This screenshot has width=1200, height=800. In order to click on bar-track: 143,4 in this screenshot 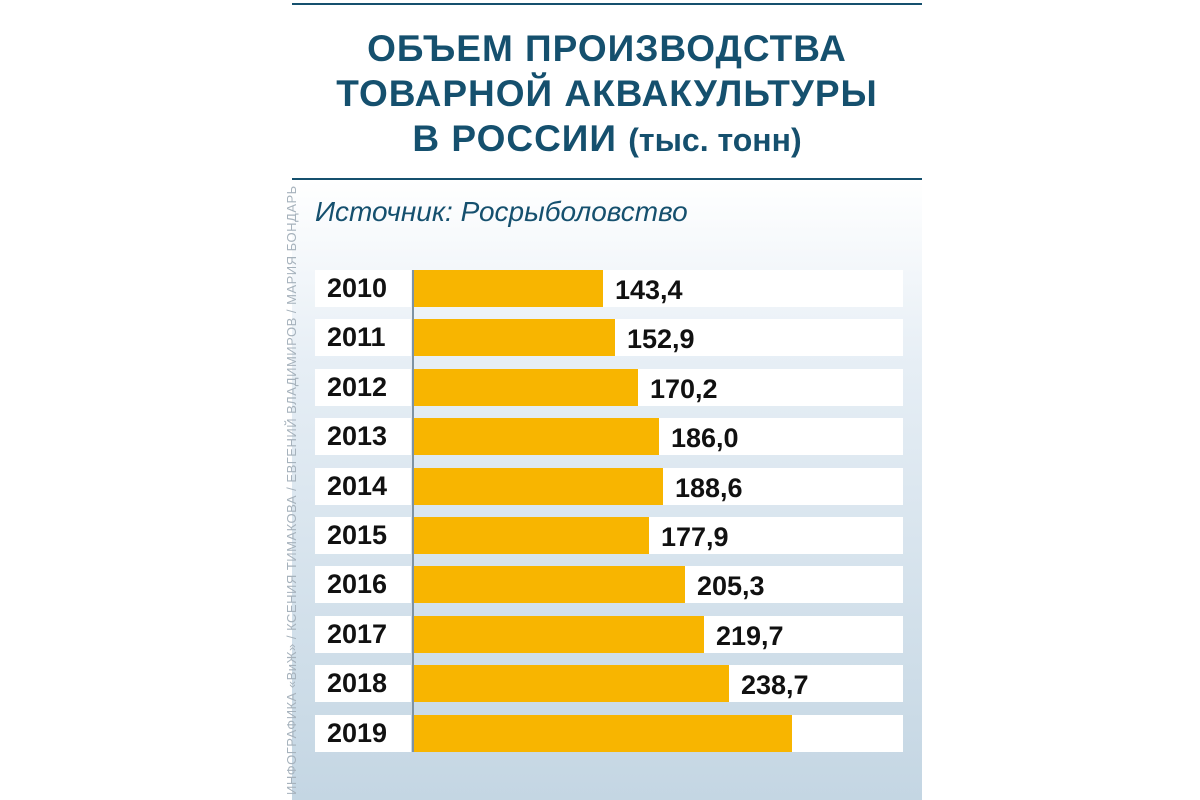, I will do `click(658, 288)`.